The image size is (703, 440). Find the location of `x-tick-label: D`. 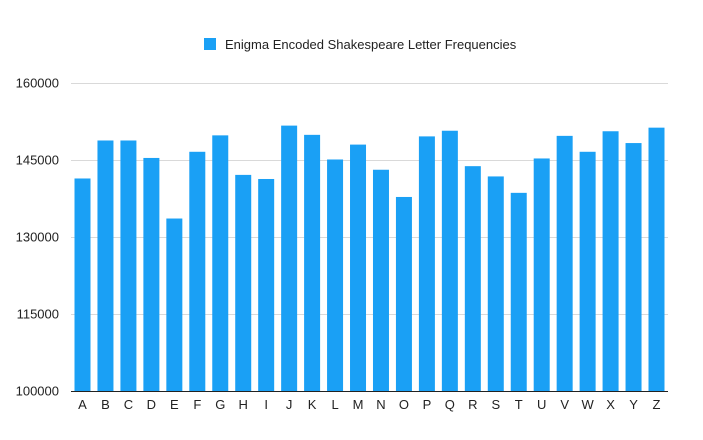

x-tick-label: D is located at coordinates (151, 404).